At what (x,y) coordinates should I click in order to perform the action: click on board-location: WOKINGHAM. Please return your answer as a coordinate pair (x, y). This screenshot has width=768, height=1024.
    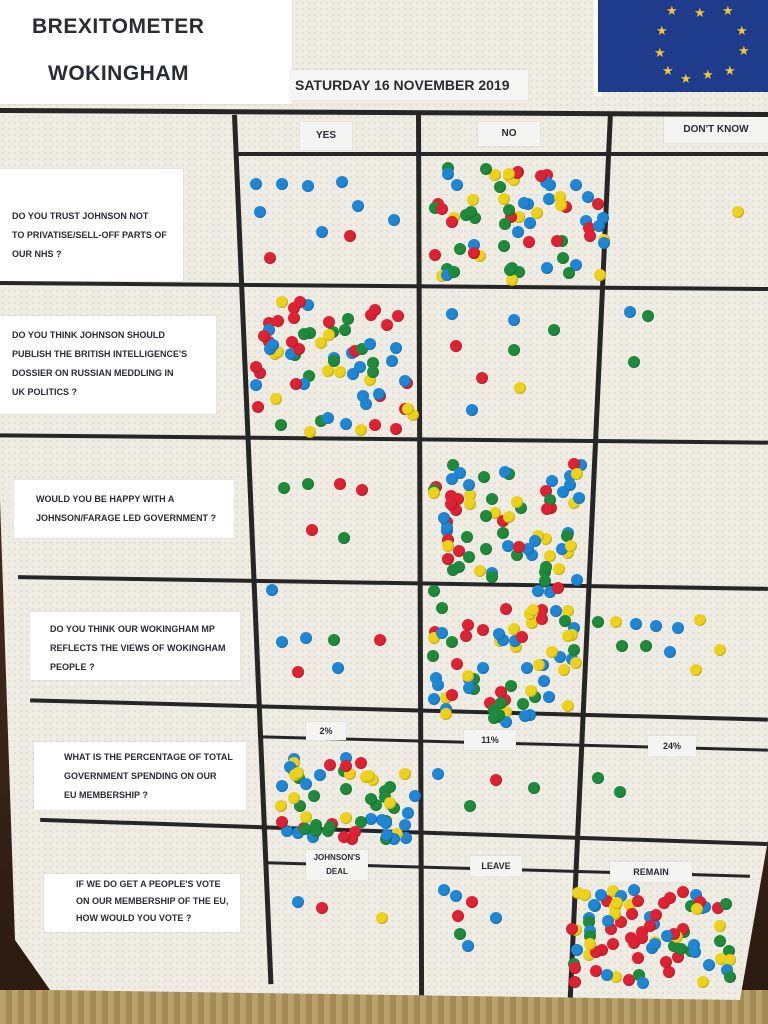
    Looking at the image, I should click on (118, 73).